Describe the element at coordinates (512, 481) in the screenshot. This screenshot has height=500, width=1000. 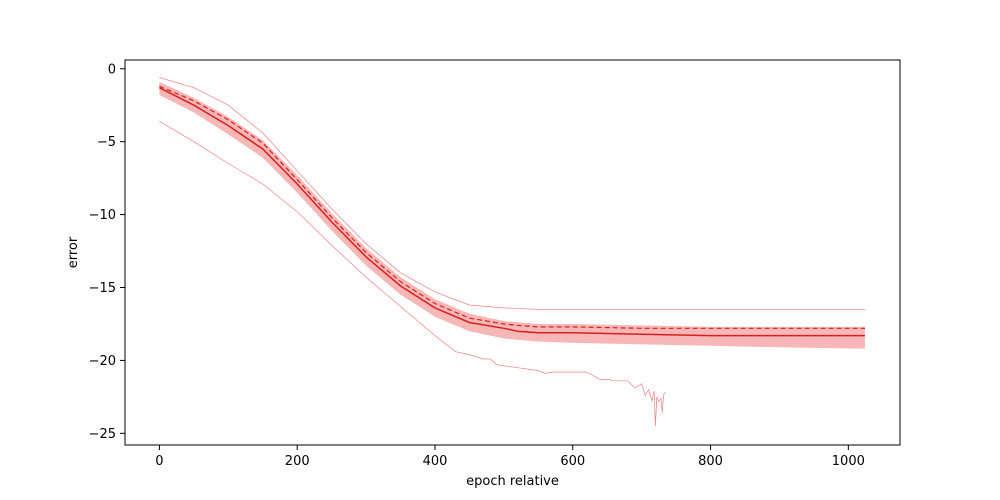
I see `x-axis-label: epoch relative` at that location.